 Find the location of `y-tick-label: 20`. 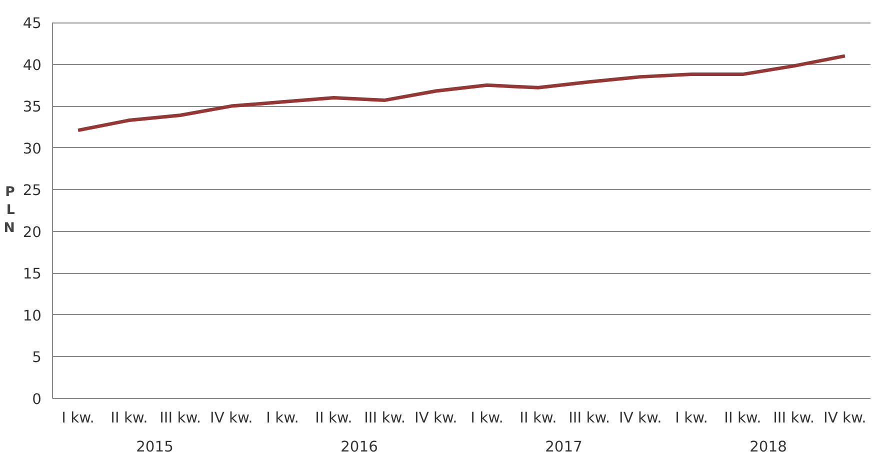

y-tick-label: 20 is located at coordinates (32, 232).